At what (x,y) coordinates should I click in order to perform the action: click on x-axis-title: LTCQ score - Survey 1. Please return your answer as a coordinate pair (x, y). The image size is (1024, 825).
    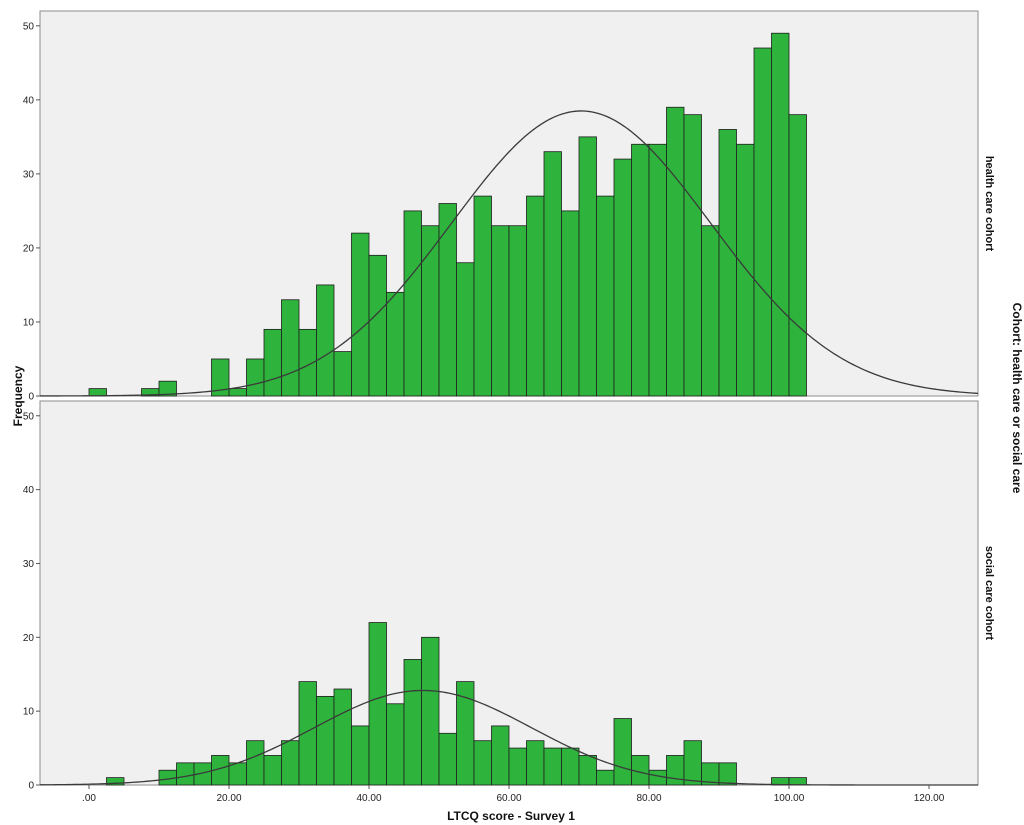
    Looking at the image, I should click on (511, 816).